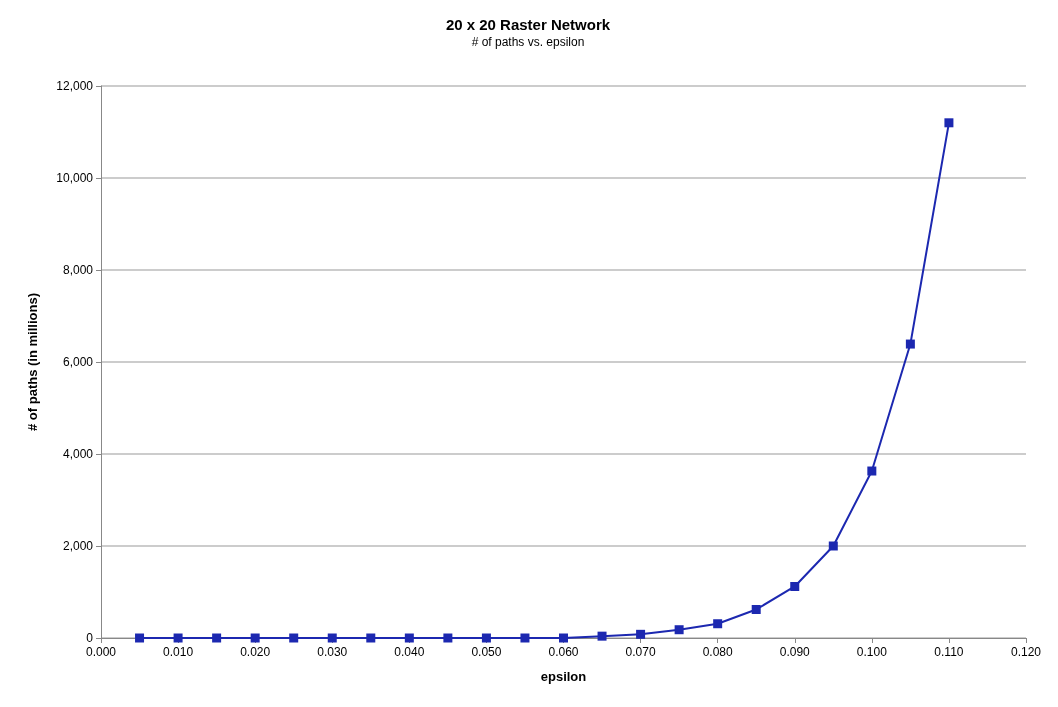 The width and height of the screenshot is (1058, 707). Describe the element at coordinates (101, 652) in the screenshot. I see `x-tick-label: 0.000` at that location.